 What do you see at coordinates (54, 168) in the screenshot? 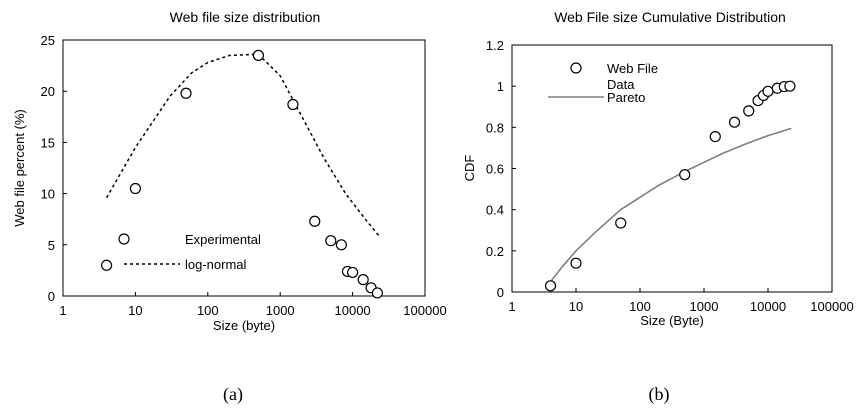
I see `chart-a-y-ticks: 0 5 10 15 20 25` at bounding box center [54, 168].